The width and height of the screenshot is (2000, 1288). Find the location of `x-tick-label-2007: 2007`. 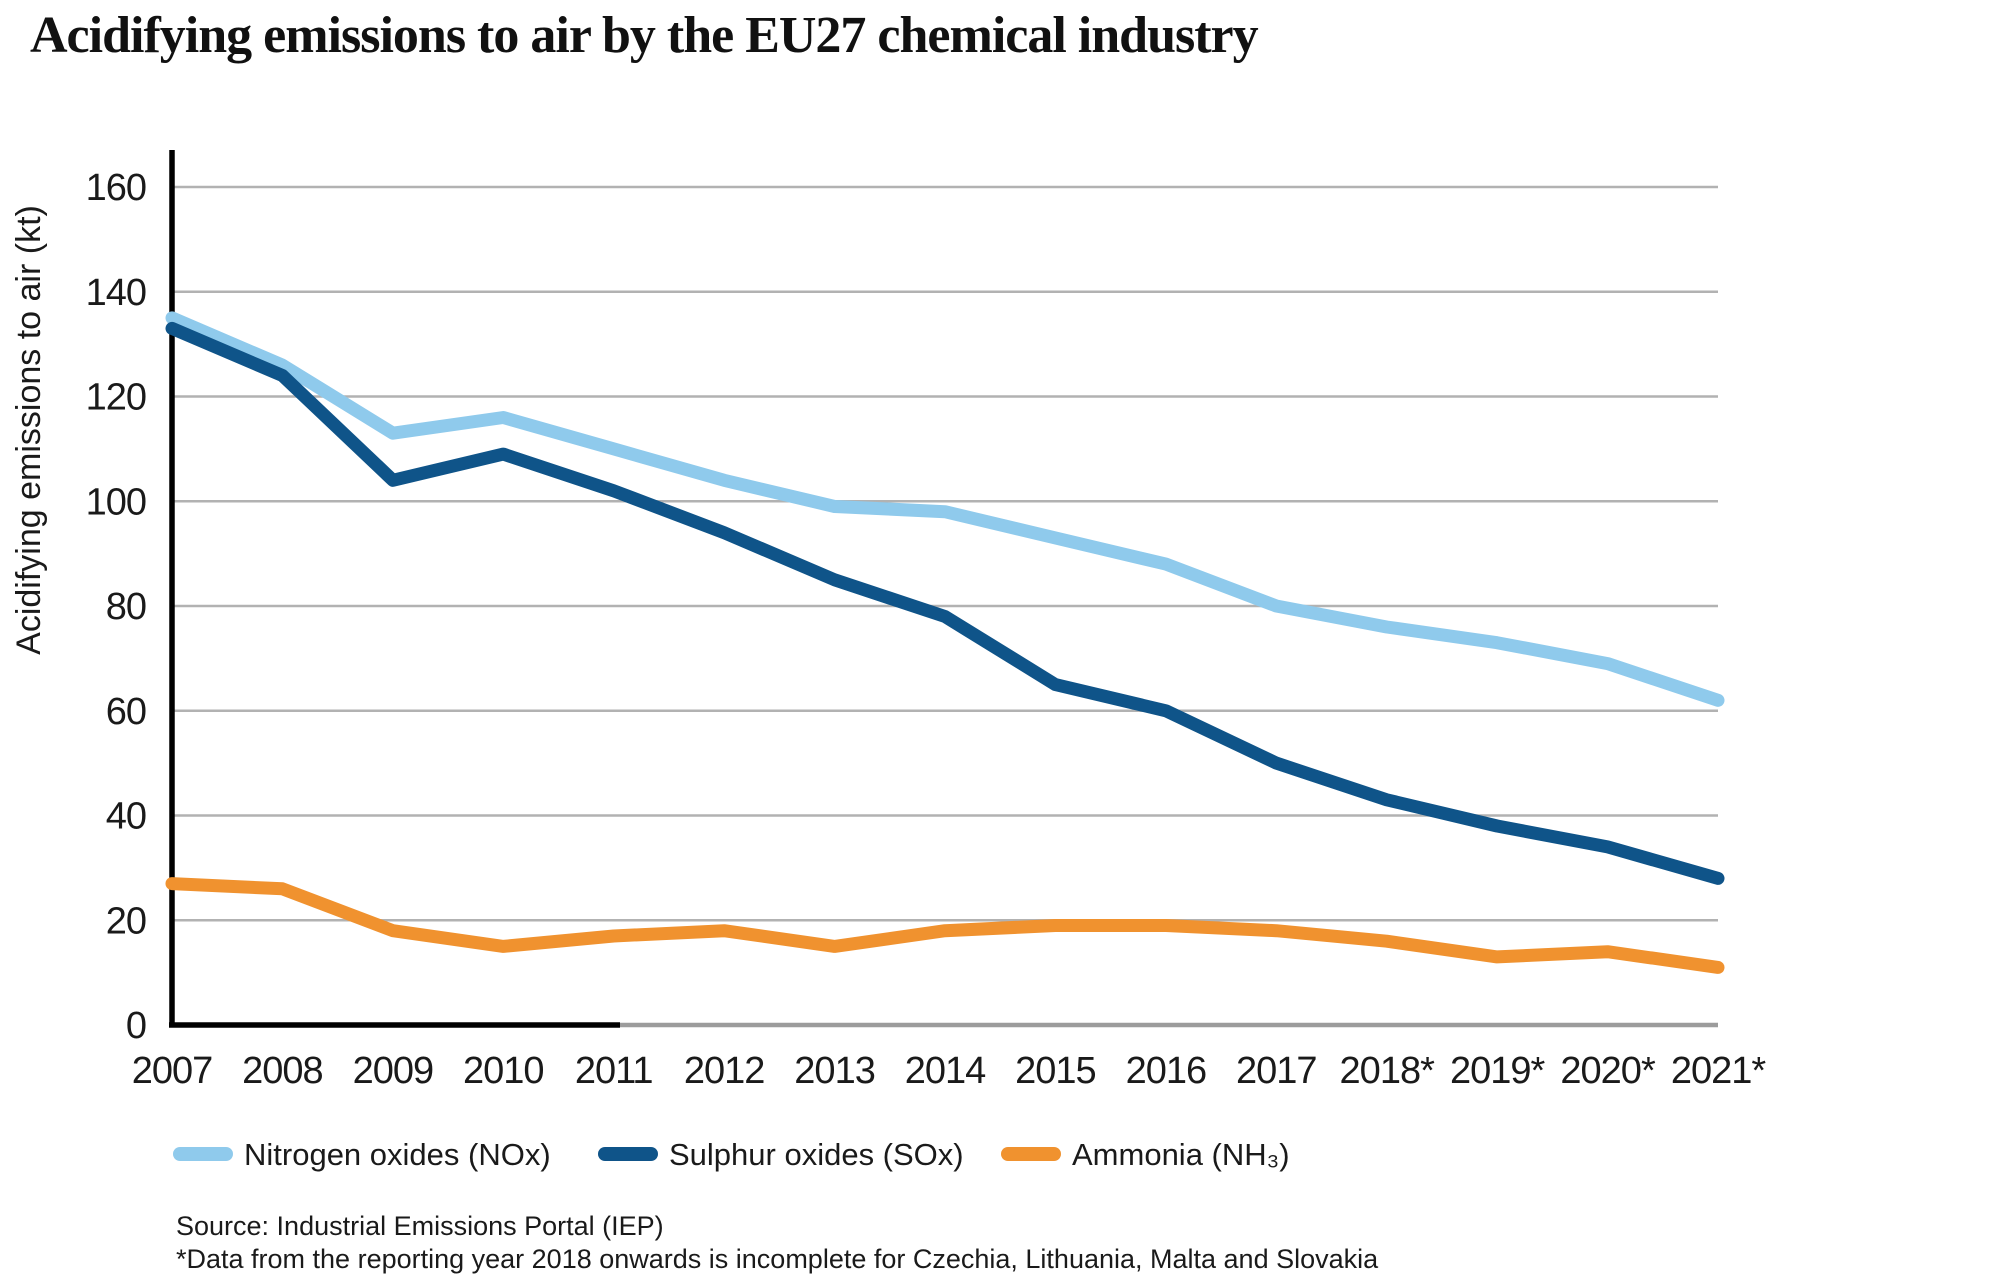

x-tick-label-2007: 2007 is located at coordinates (172, 1071).